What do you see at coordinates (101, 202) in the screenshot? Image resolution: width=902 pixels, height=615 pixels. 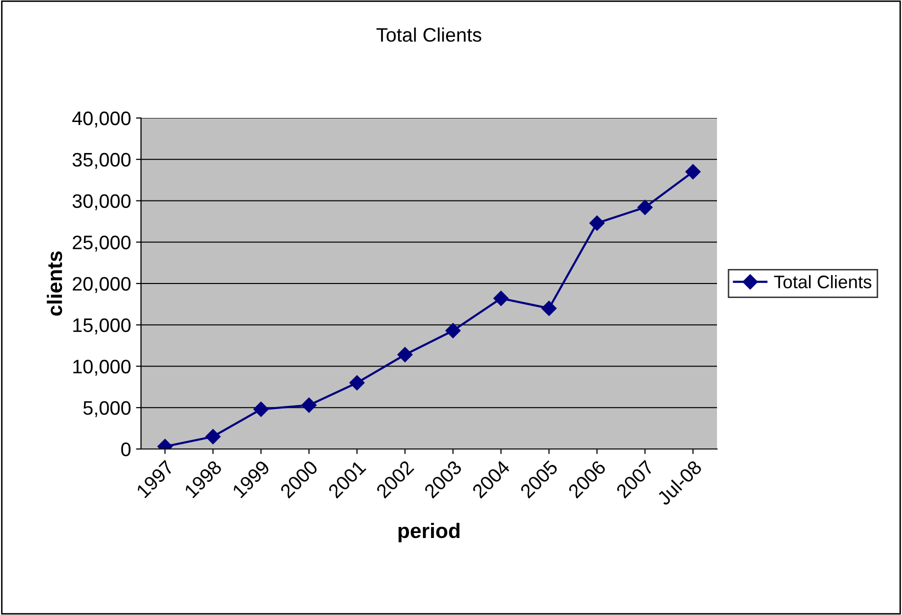 I see `y-tick-label: 30,000` at bounding box center [101, 202].